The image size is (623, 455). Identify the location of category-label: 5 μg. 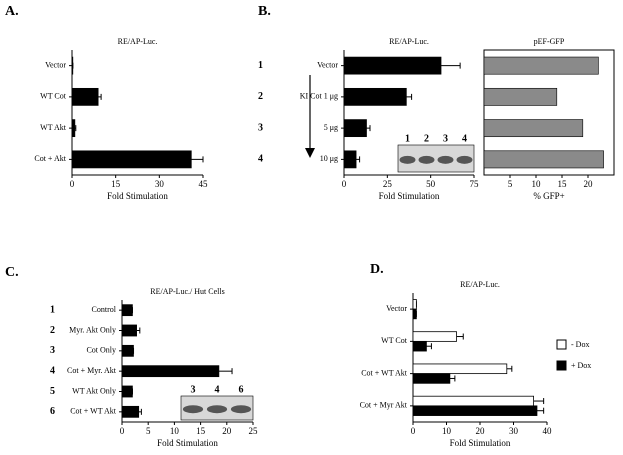
(331, 127).